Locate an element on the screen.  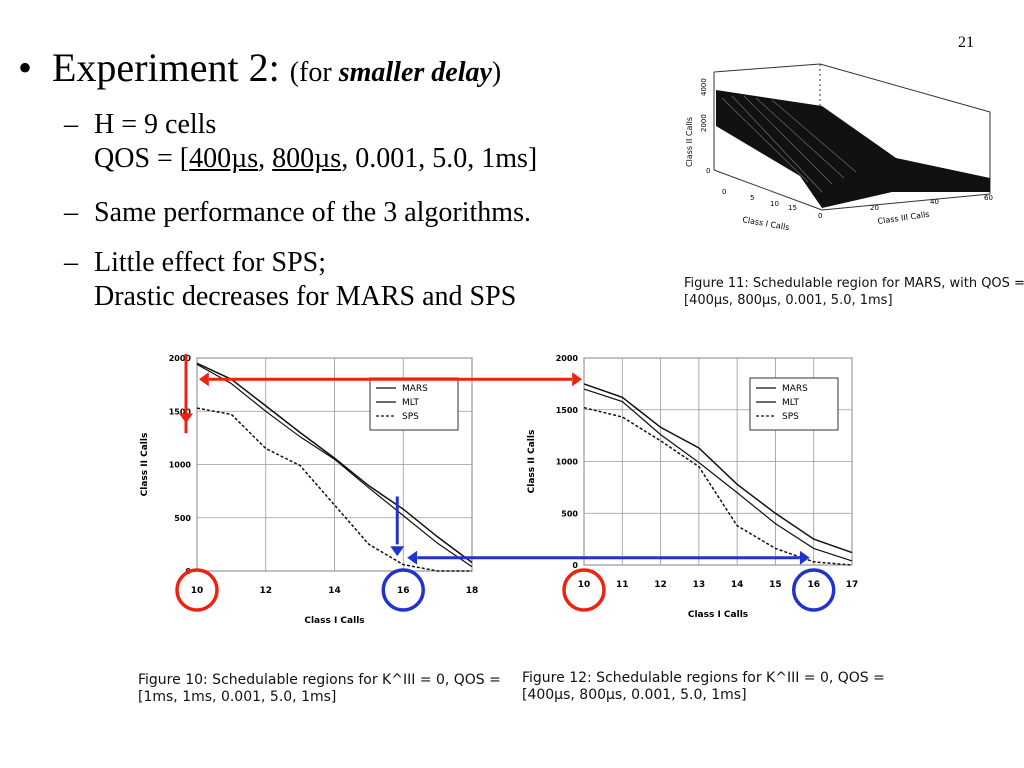
fig12-x-tick-label: 16 is located at coordinates (813, 585).